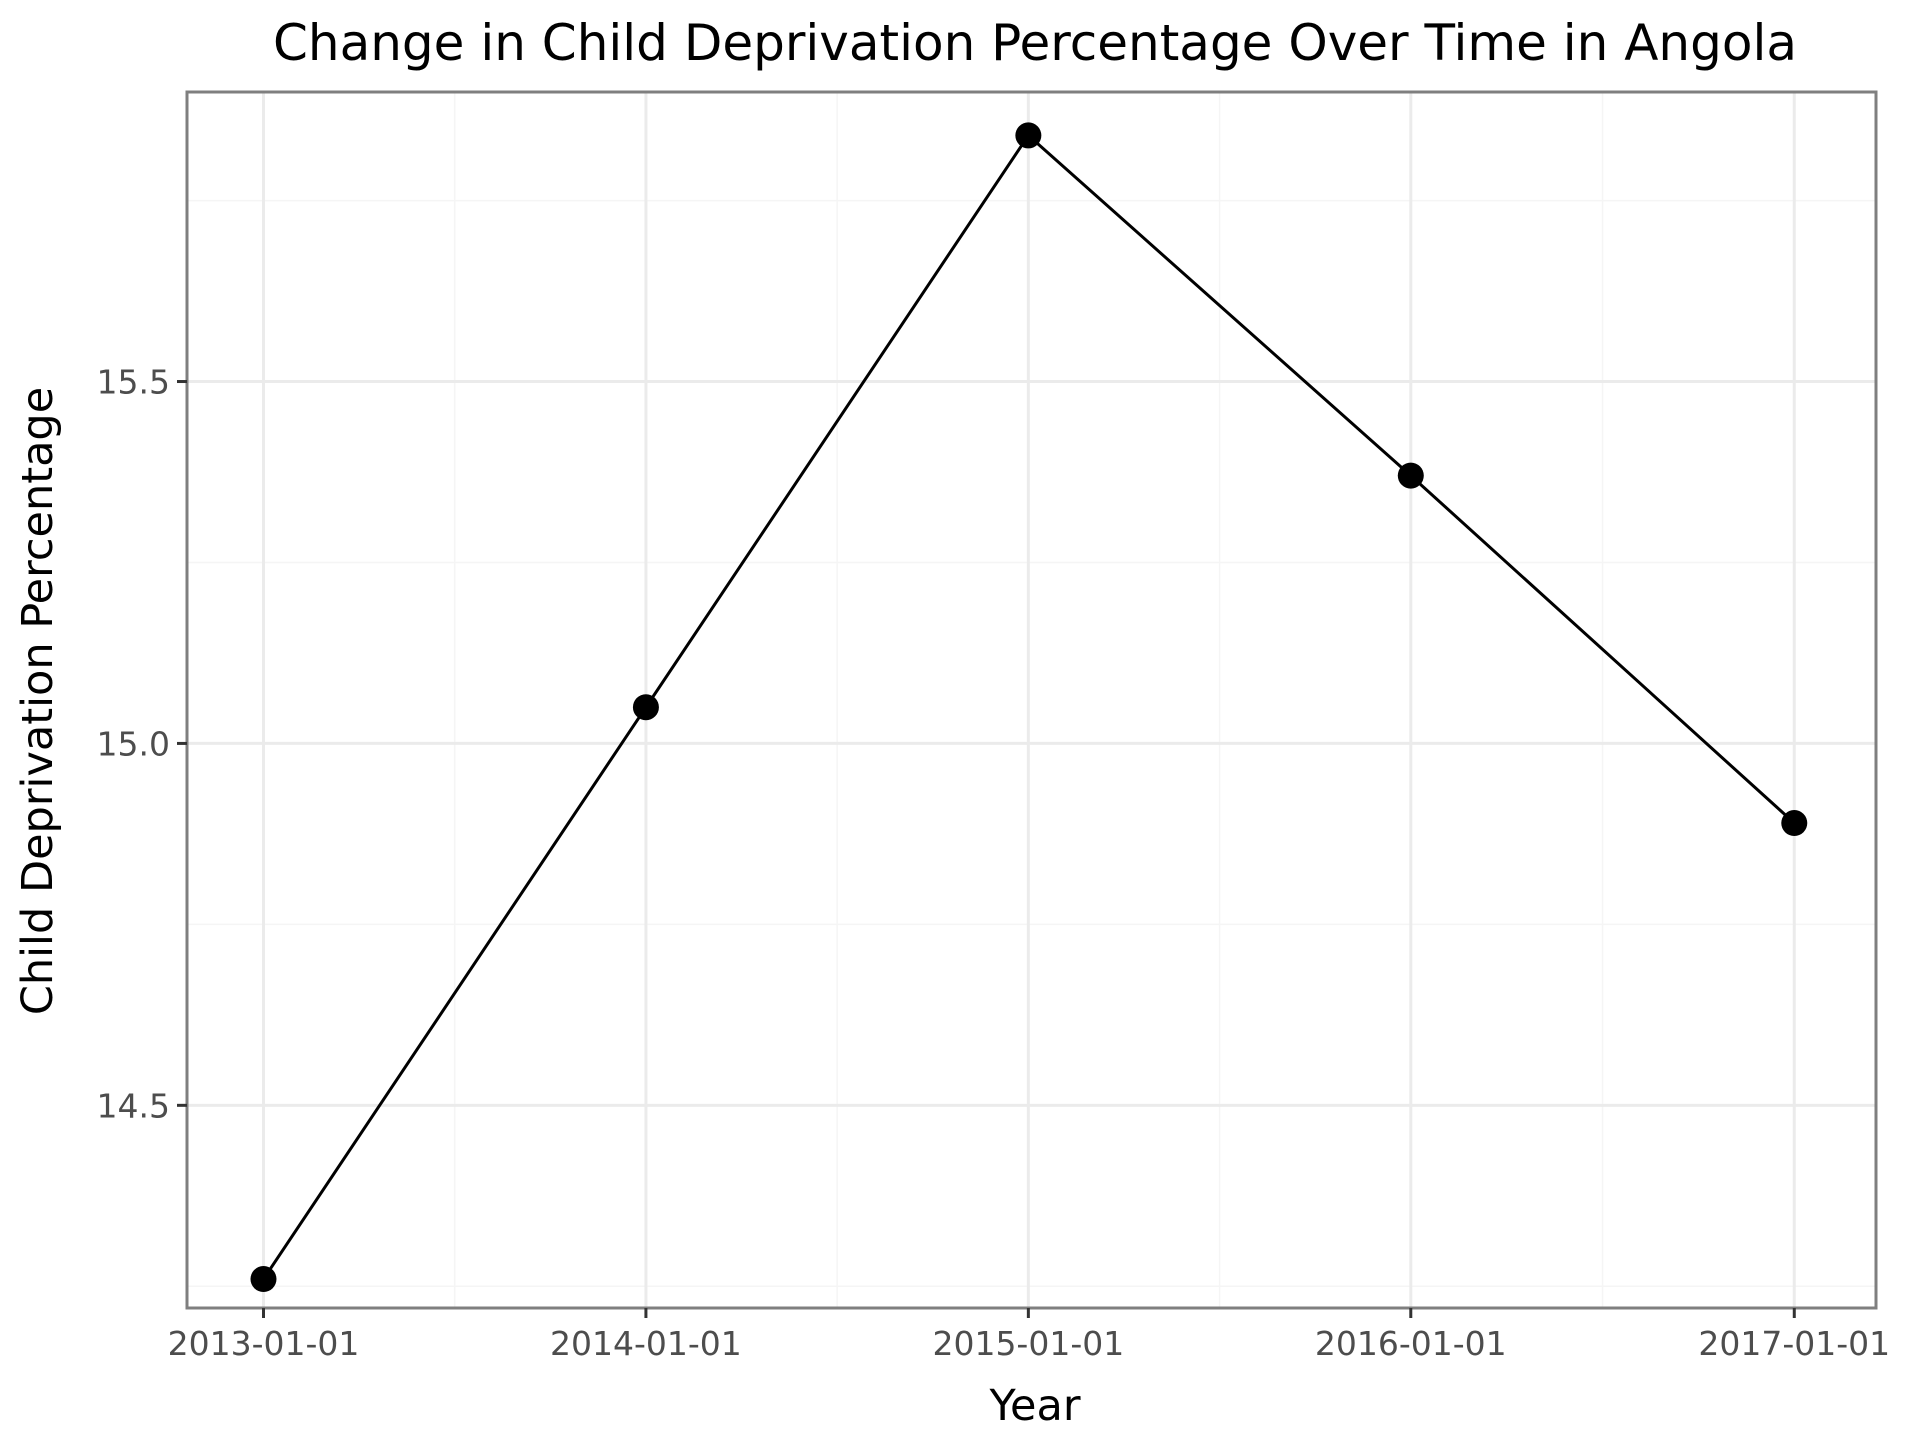 This screenshot has width=1920, height=1444. Describe the element at coordinates (646, 1343) in the screenshot. I see `x-tick-label: 2014-01-01` at that location.